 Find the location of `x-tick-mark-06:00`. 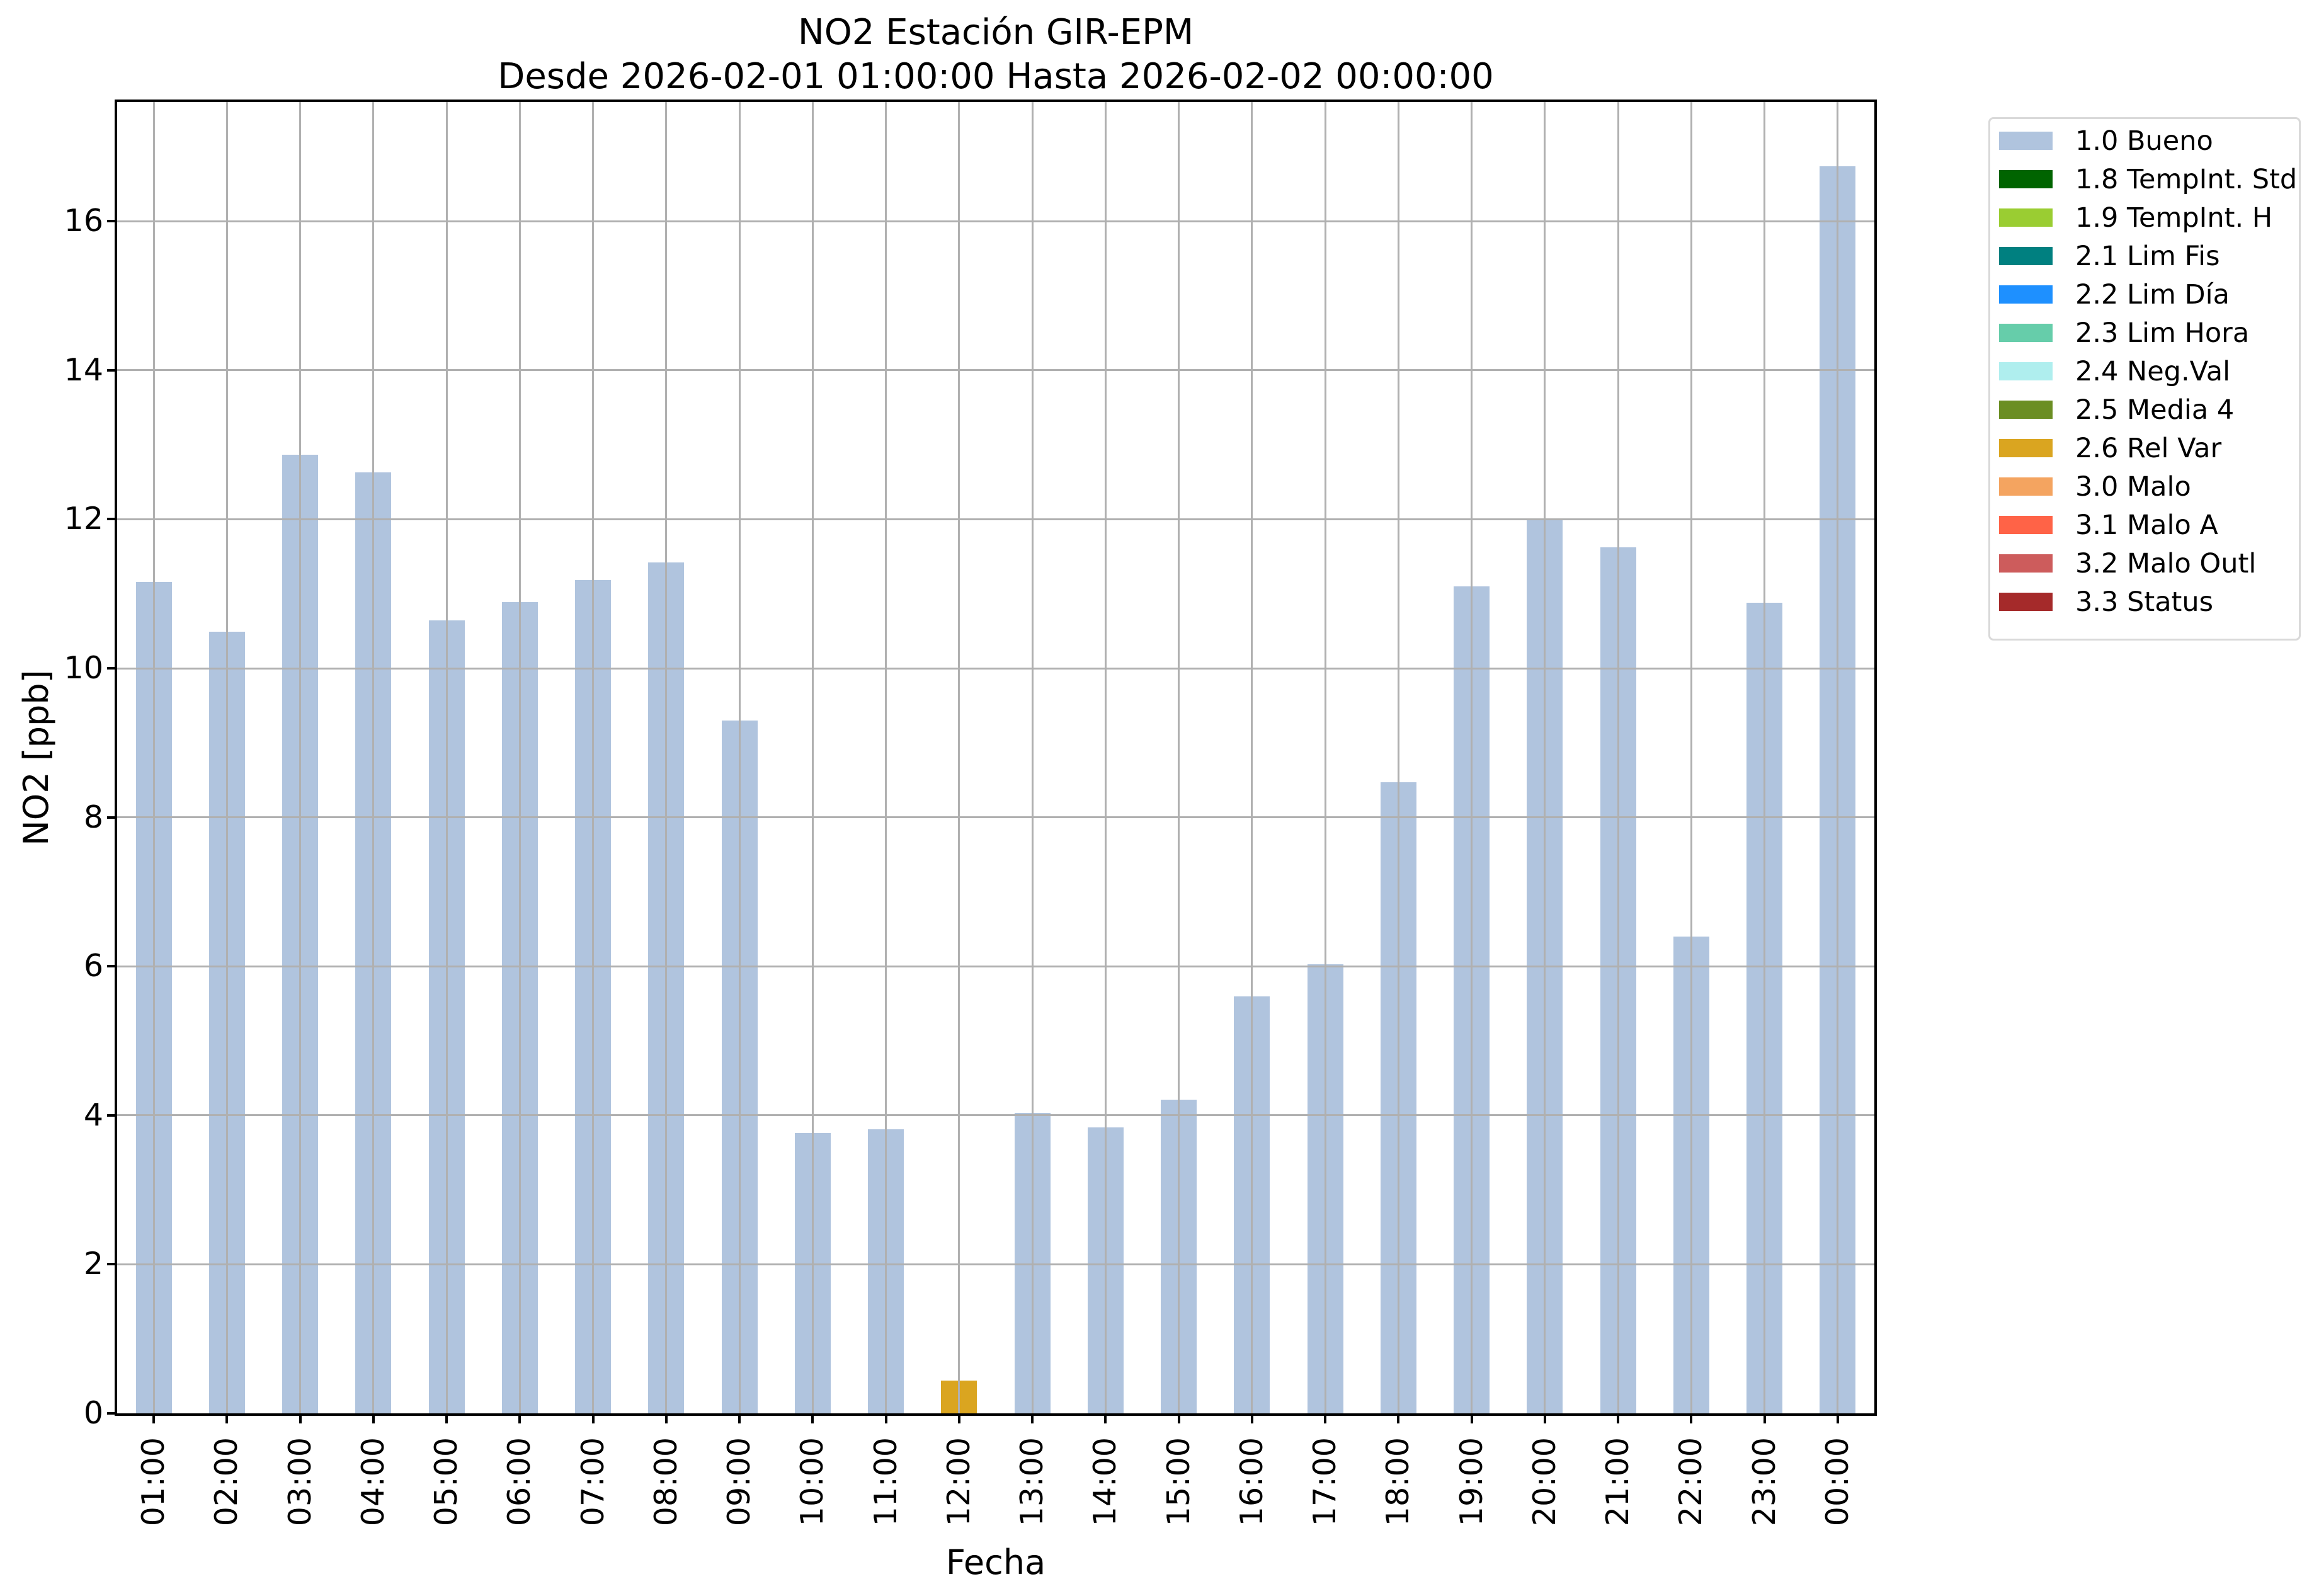

x-tick-mark-06:00 is located at coordinates (519, 1419).